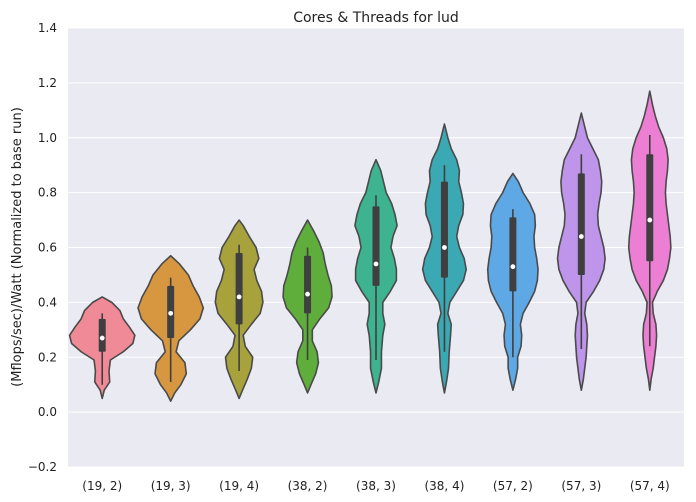  I want to click on y-tick-label: 0.0, so click(47, 412).